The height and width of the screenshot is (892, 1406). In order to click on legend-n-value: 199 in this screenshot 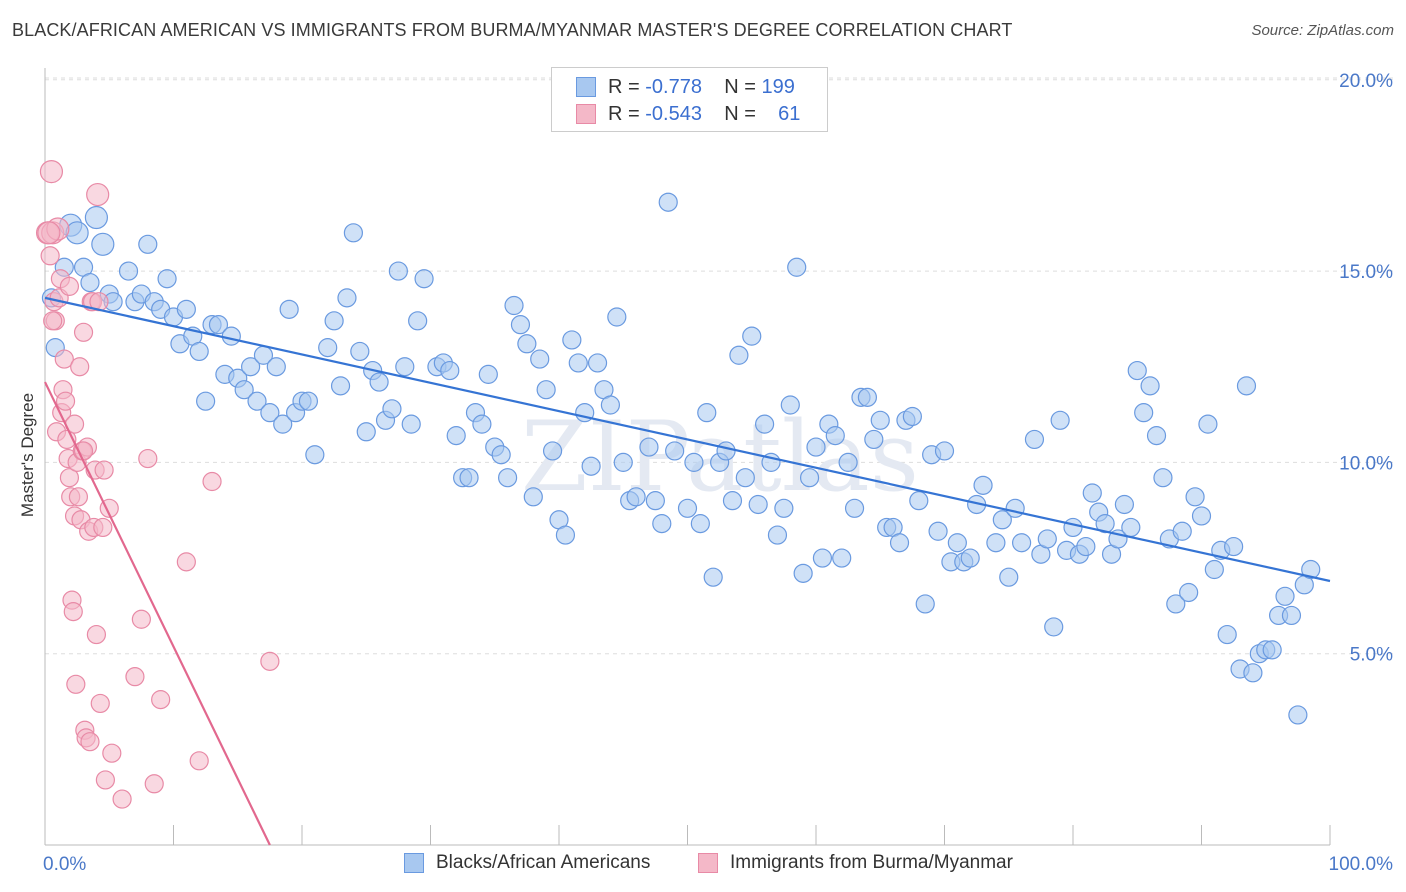, I will do `click(778, 86)`.